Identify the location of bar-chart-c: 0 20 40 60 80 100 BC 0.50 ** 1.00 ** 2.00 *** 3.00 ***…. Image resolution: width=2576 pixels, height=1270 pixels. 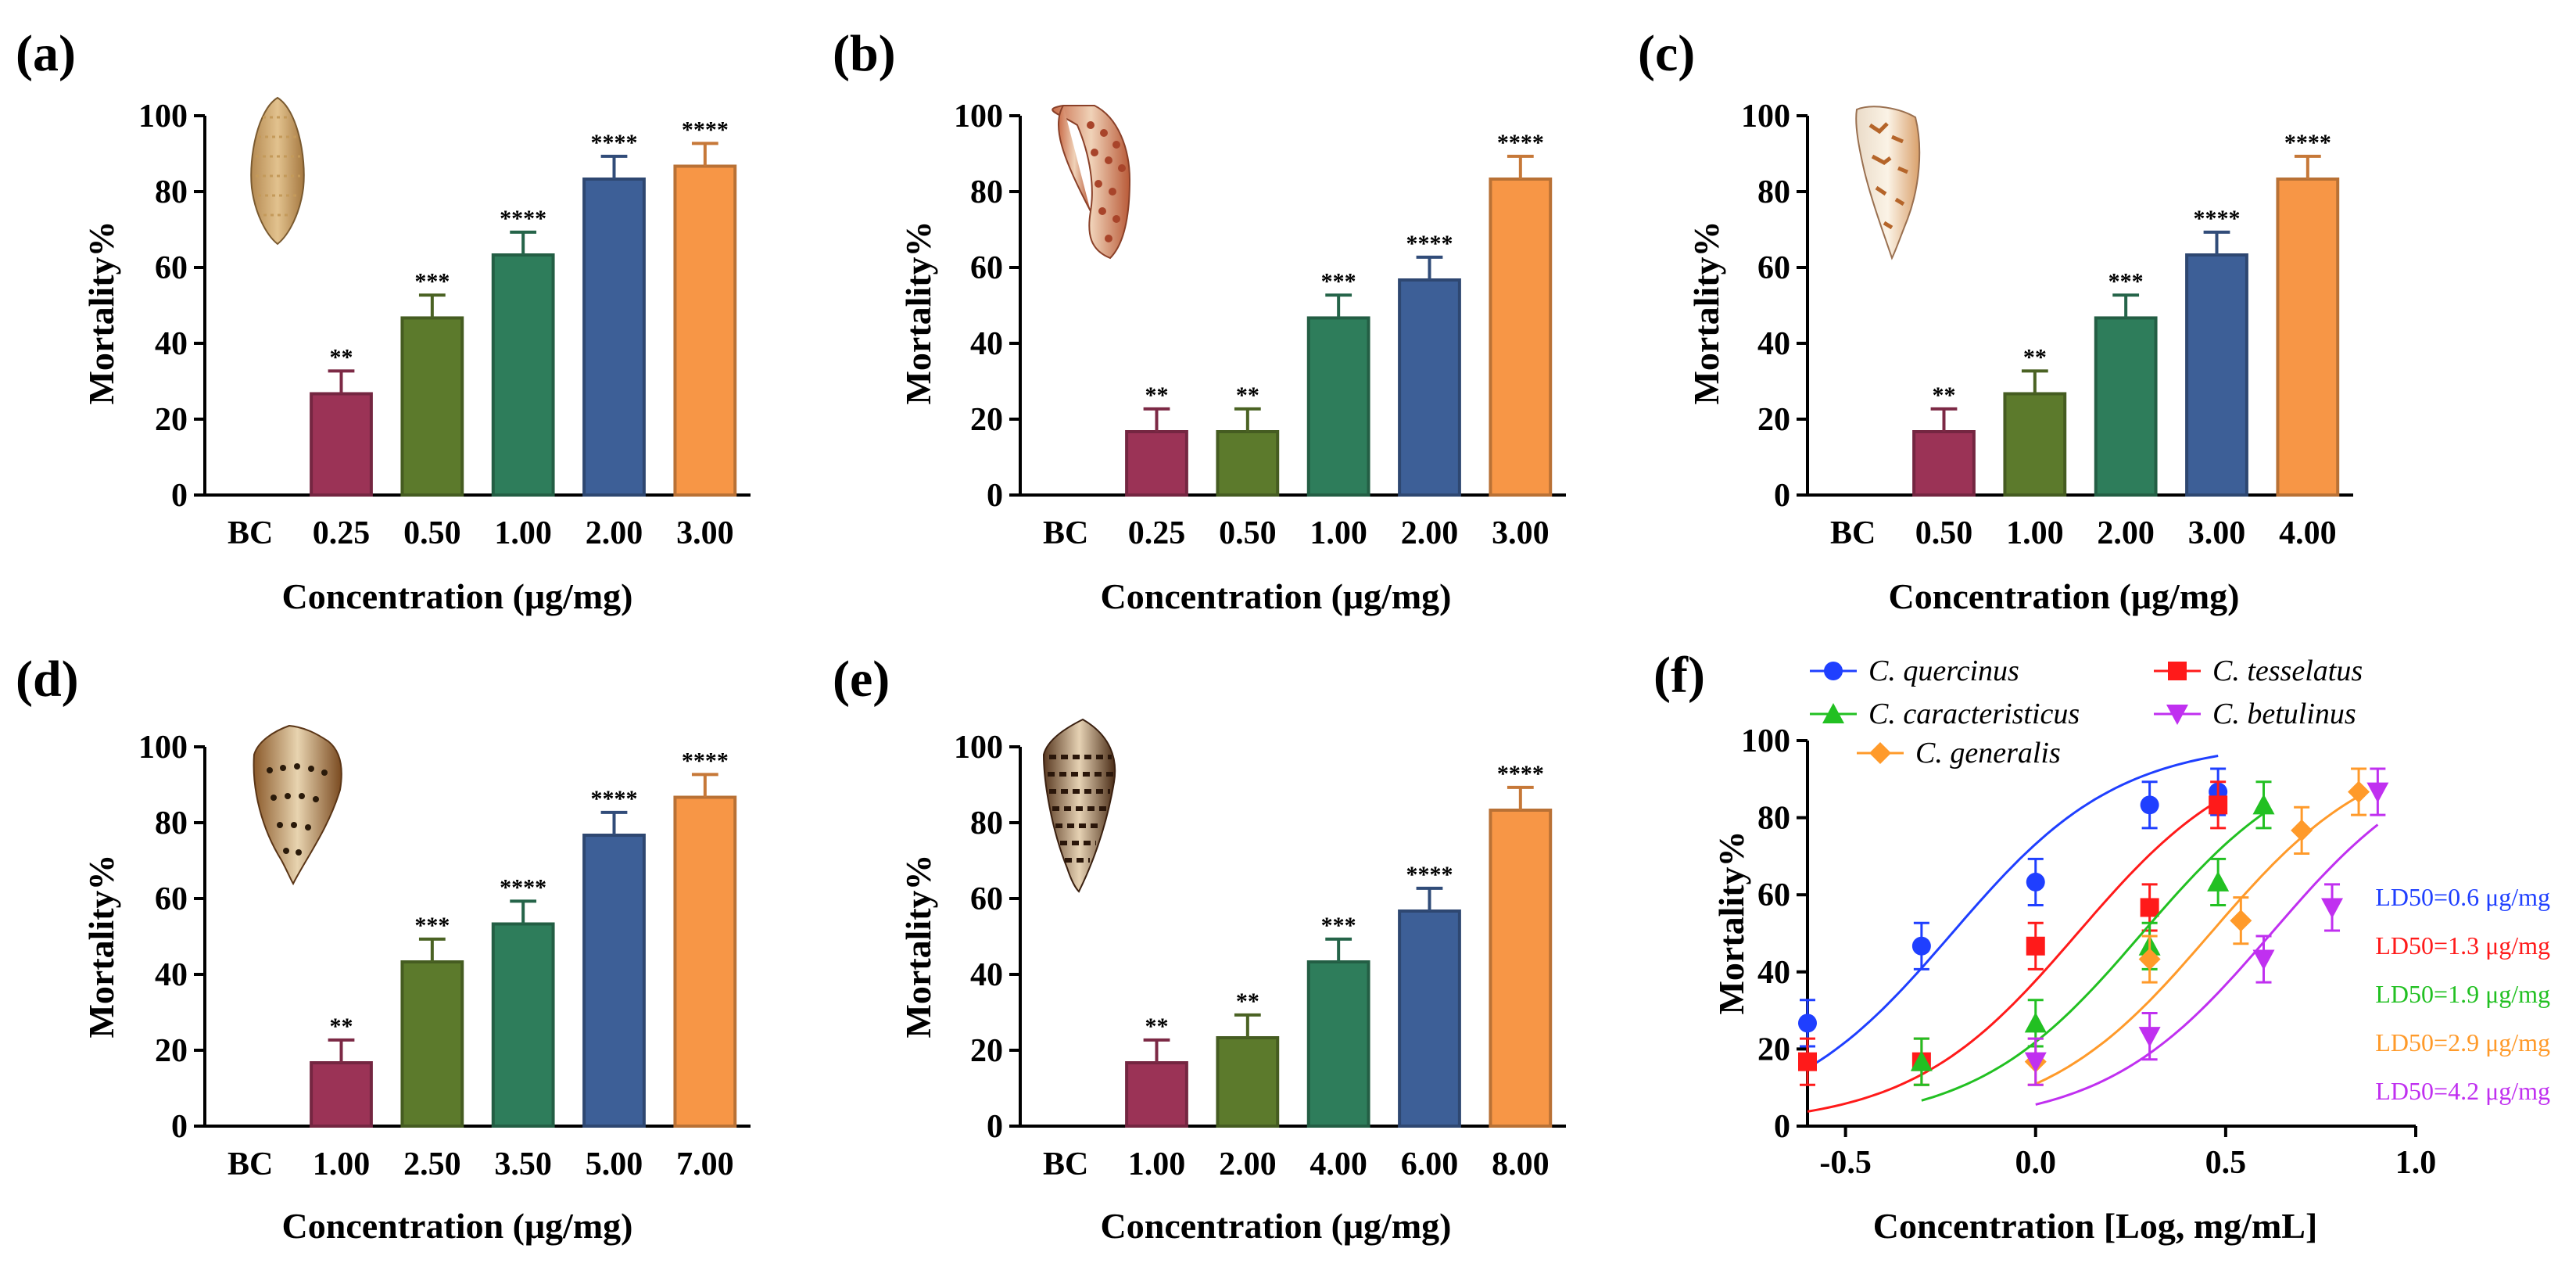
(2047, 325).